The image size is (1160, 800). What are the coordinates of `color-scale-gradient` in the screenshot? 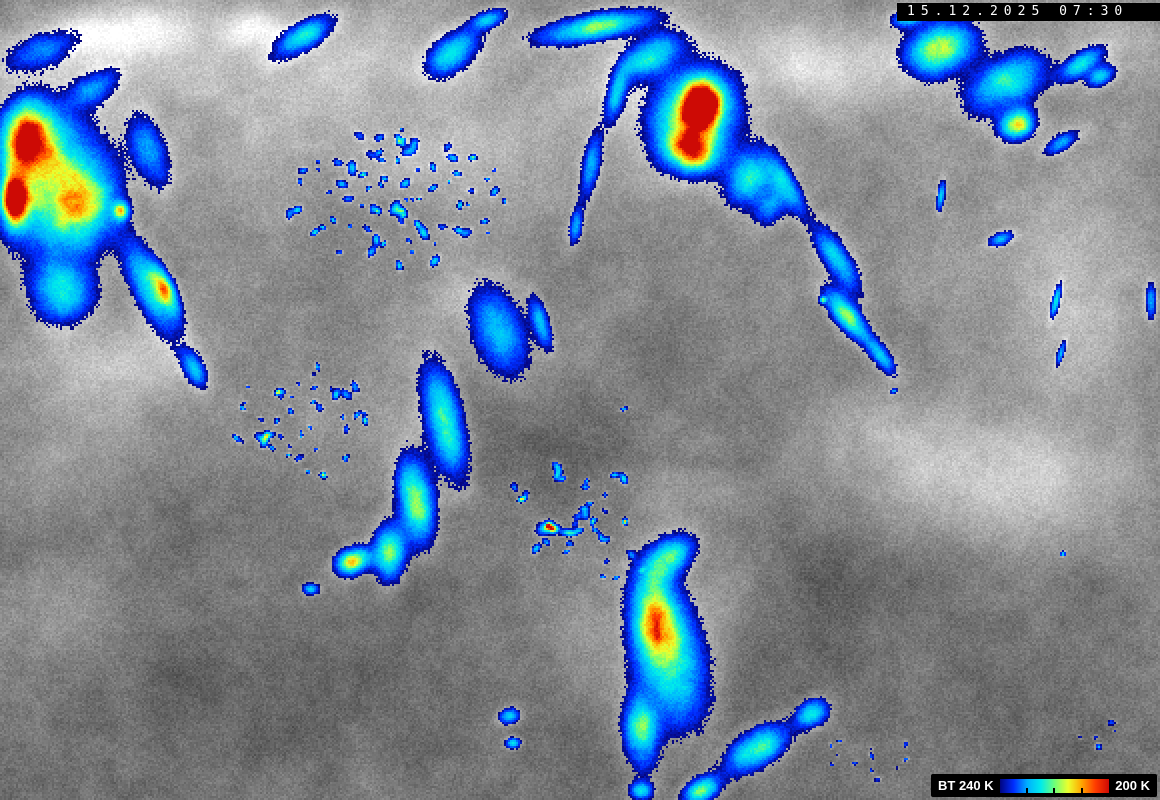 It's located at (1054, 785).